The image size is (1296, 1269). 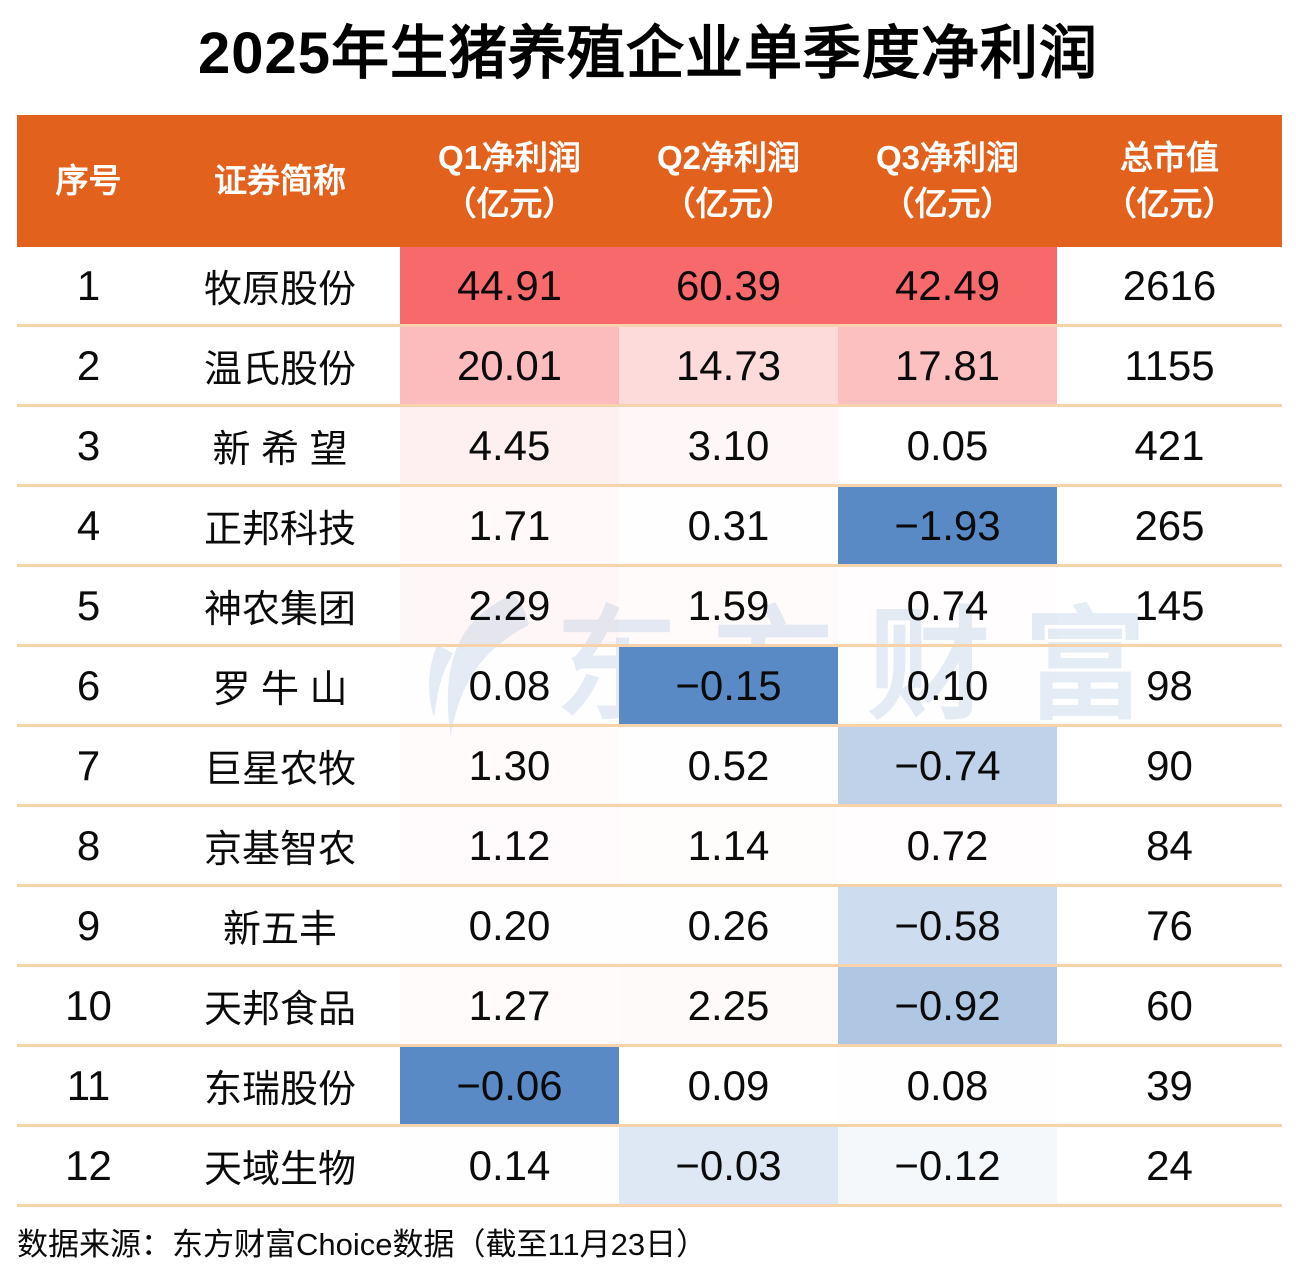 I want to click on cell-name: 正邦科技, so click(x=279, y=530).